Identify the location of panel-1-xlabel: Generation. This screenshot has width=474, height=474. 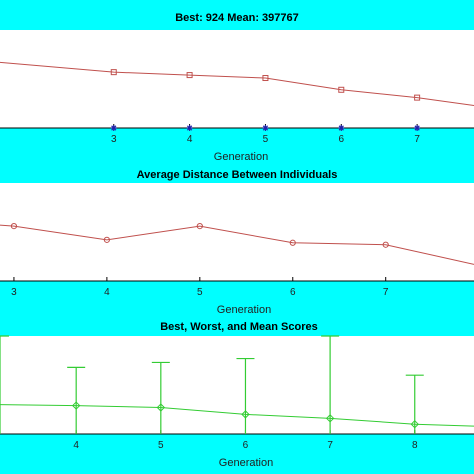
(241, 157).